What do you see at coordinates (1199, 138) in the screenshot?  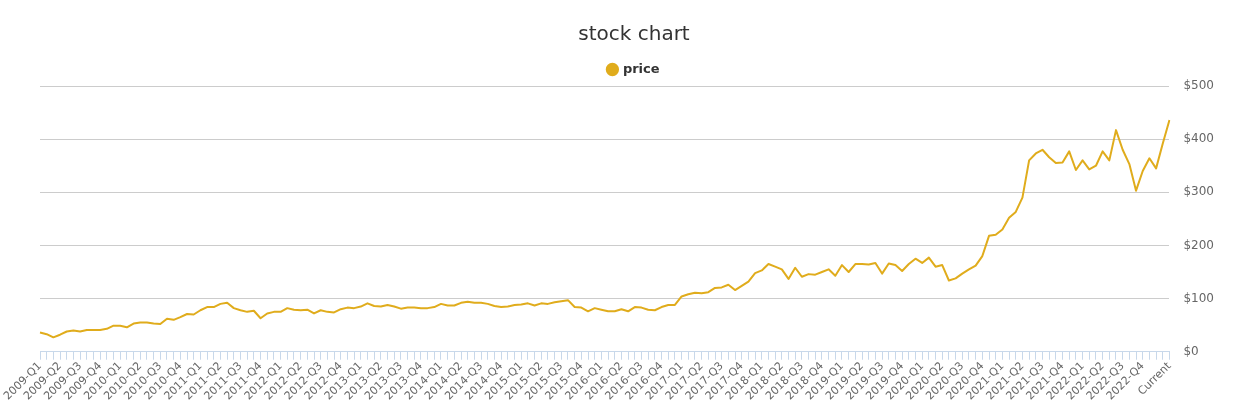 I see `y-tick-label: $400` at bounding box center [1199, 138].